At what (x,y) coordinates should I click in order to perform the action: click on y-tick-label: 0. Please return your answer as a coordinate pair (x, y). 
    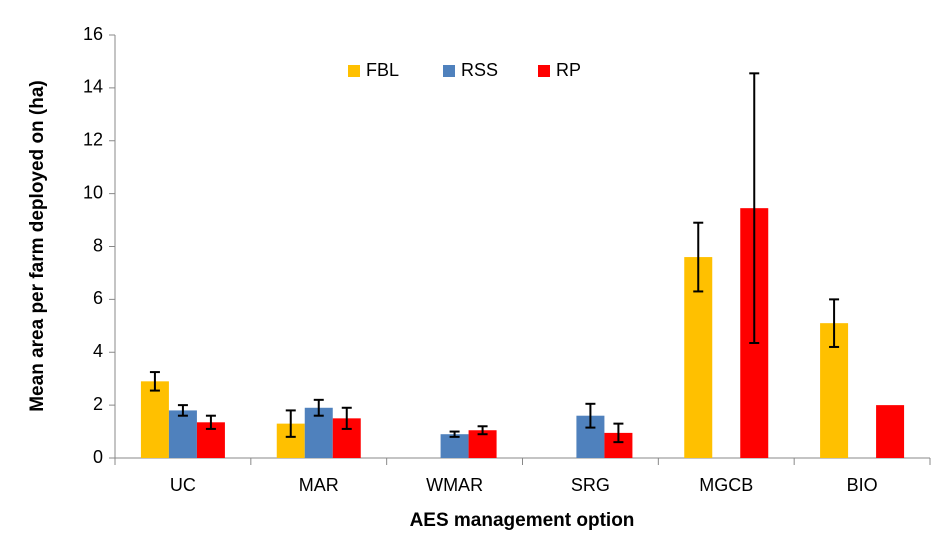
    Looking at the image, I should click on (98, 457).